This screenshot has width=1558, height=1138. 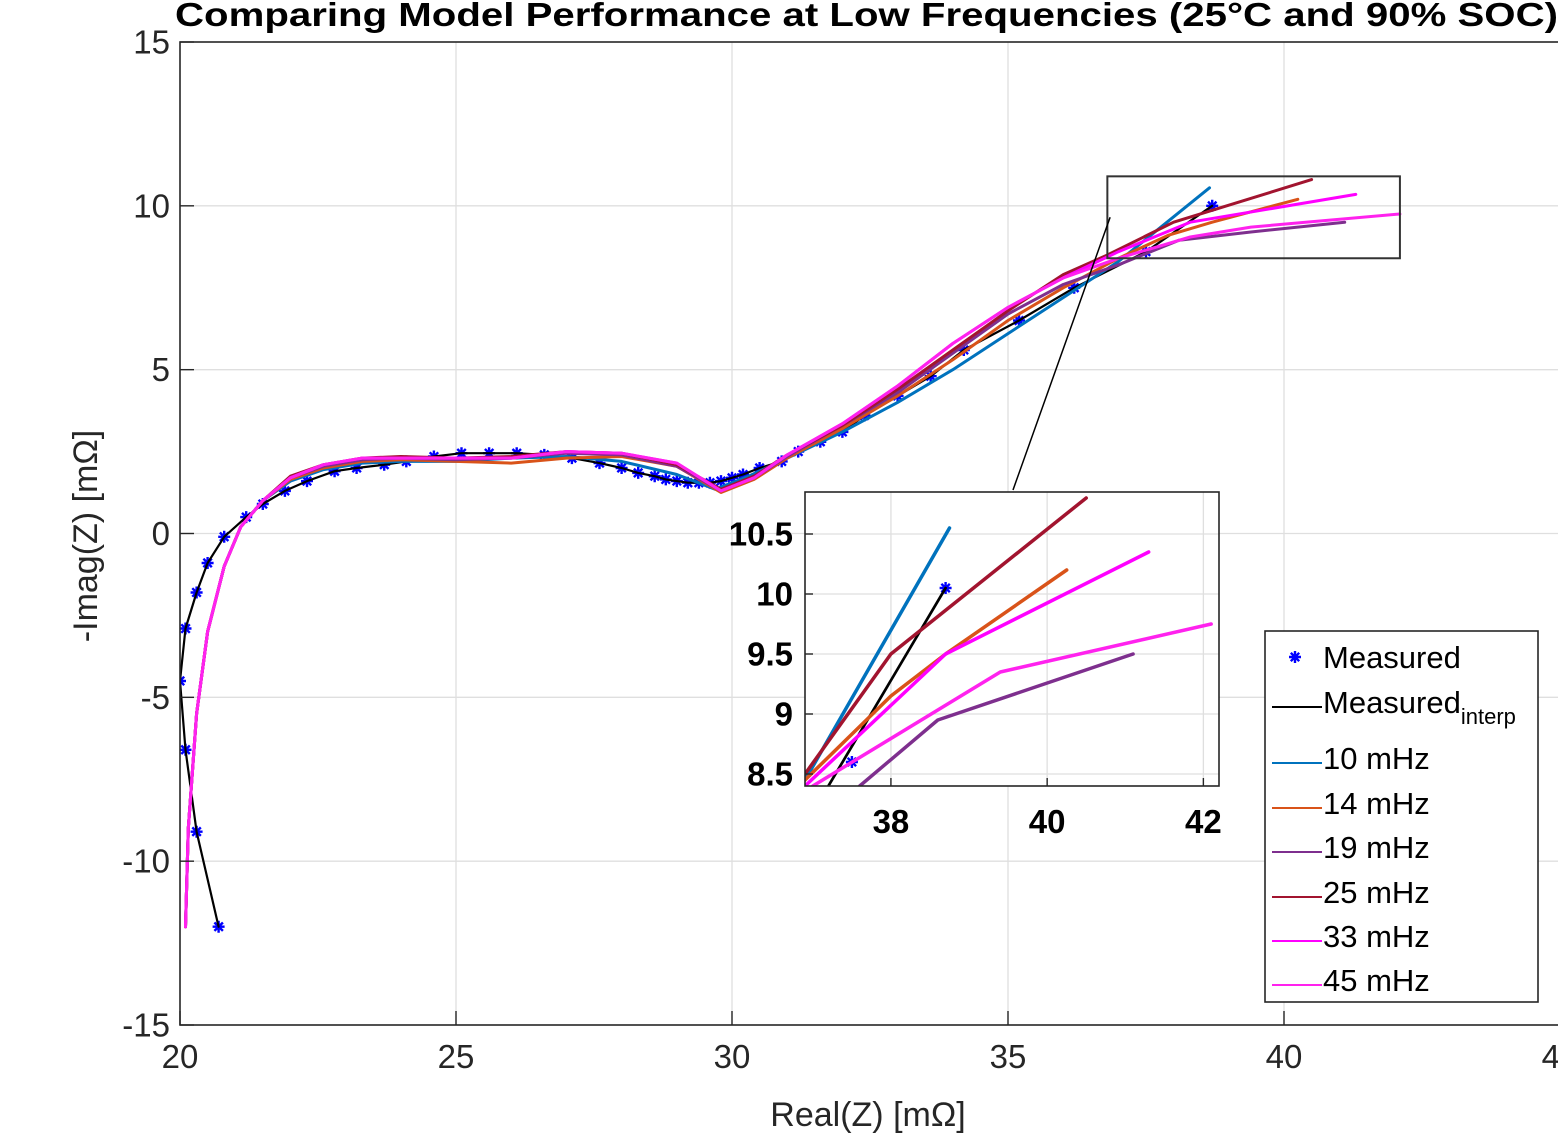 I want to click on main-x-tick-label: 40, so click(x=1284, y=1056).